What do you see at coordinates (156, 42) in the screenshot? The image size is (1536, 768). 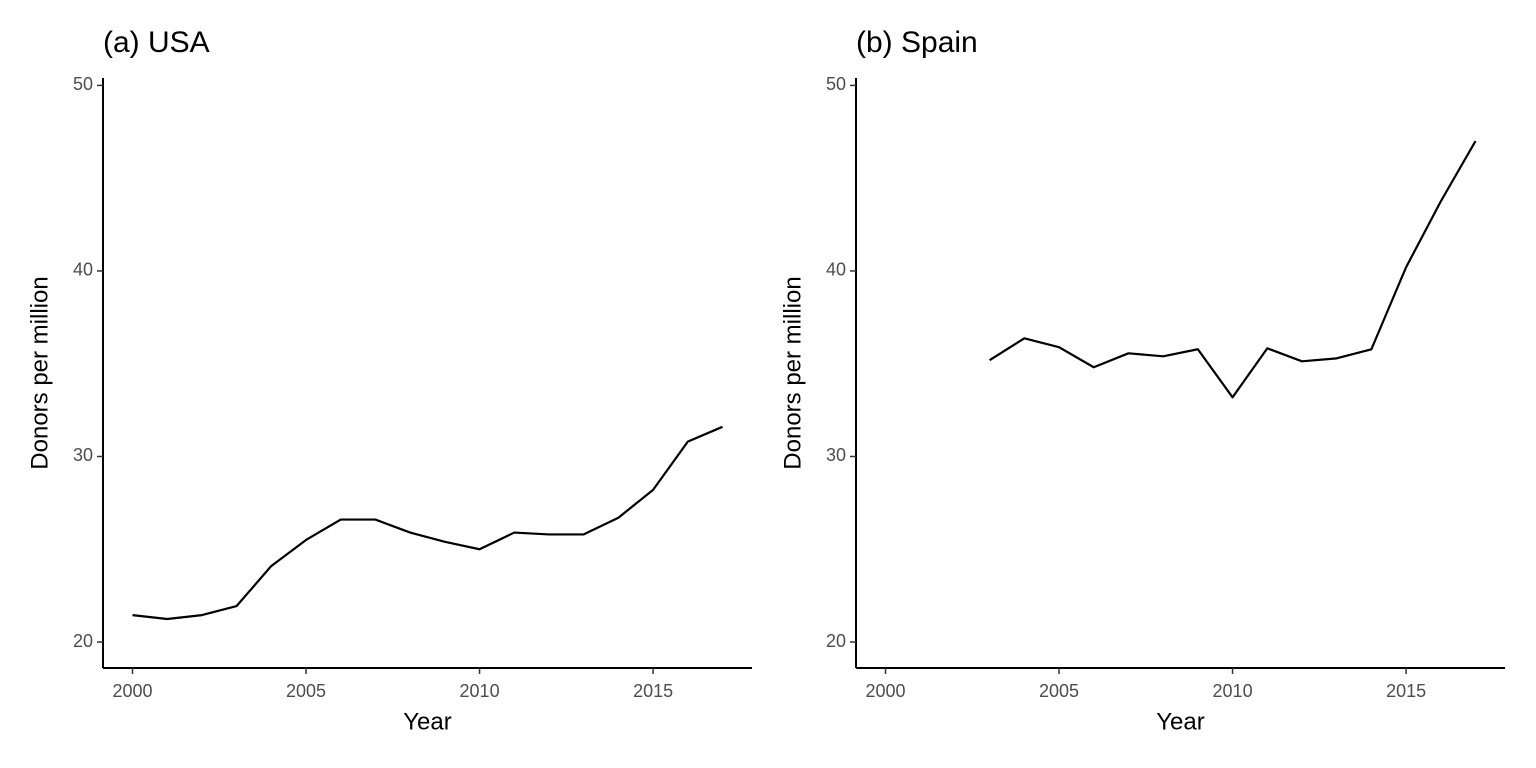 I see `panel-title: (a) USA` at bounding box center [156, 42].